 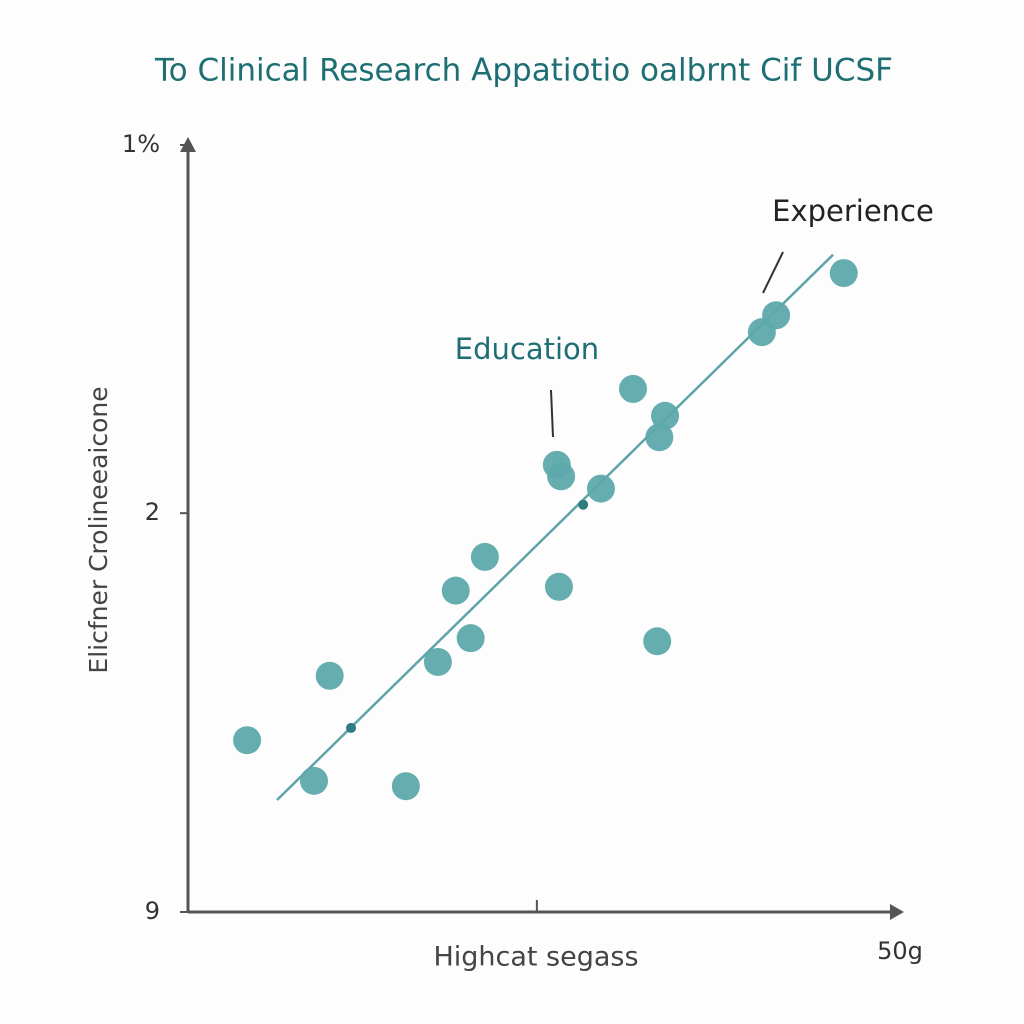 What do you see at coordinates (853, 211) in the screenshot?
I see `annotation: Experience` at bounding box center [853, 211].